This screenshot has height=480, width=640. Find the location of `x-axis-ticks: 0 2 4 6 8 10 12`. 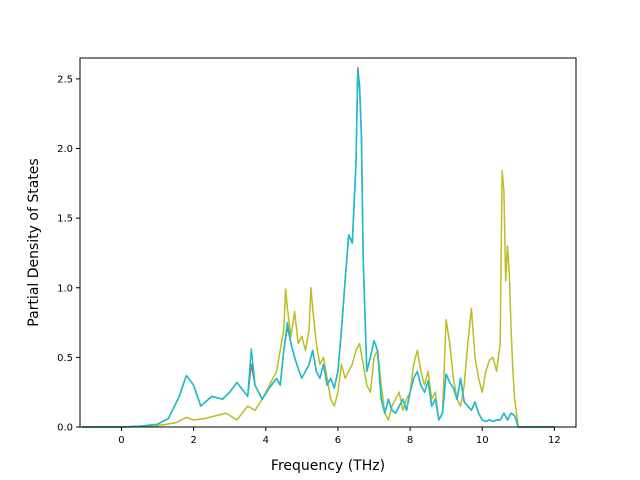

x-axis-ticks: 0 2 4 6 8 10 12 is located at coordinates (339, 436).